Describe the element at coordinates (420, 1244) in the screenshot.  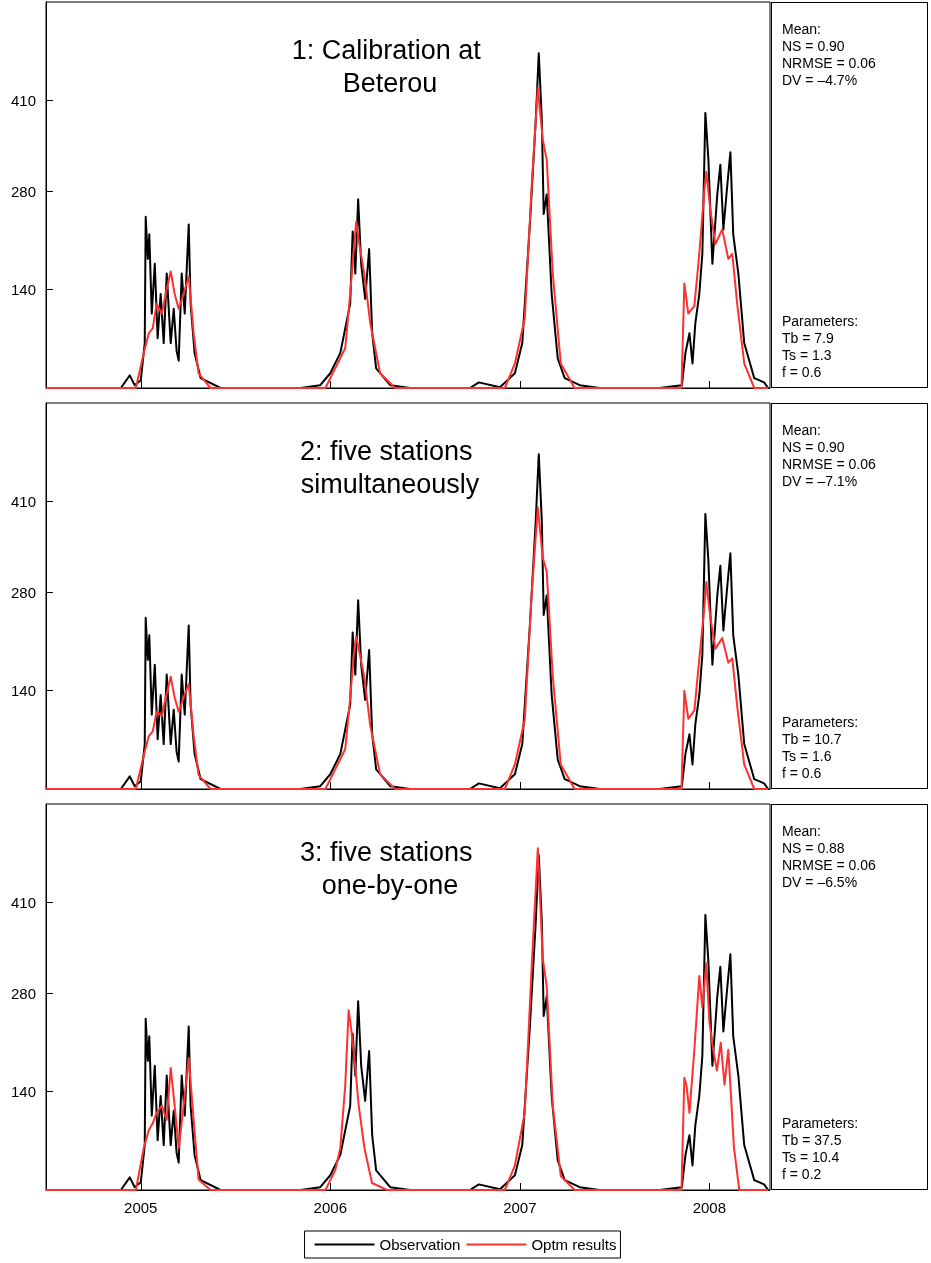
I see `legend-label: Observation` at that location.